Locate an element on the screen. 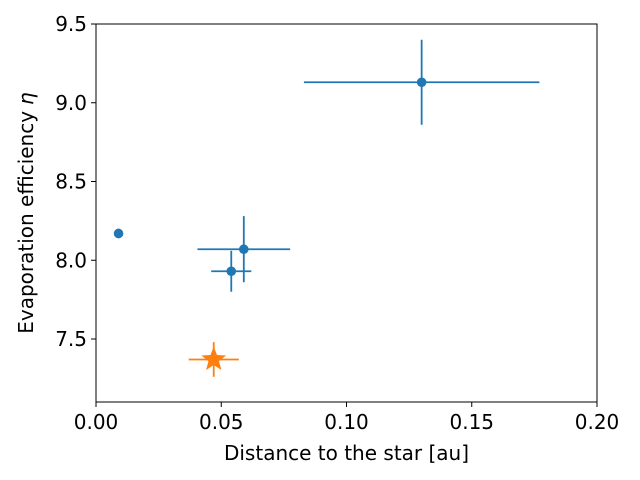 This screenshot has height=480, width=640. x-tick-label: 0.05 is located at coordinates (221, 422).